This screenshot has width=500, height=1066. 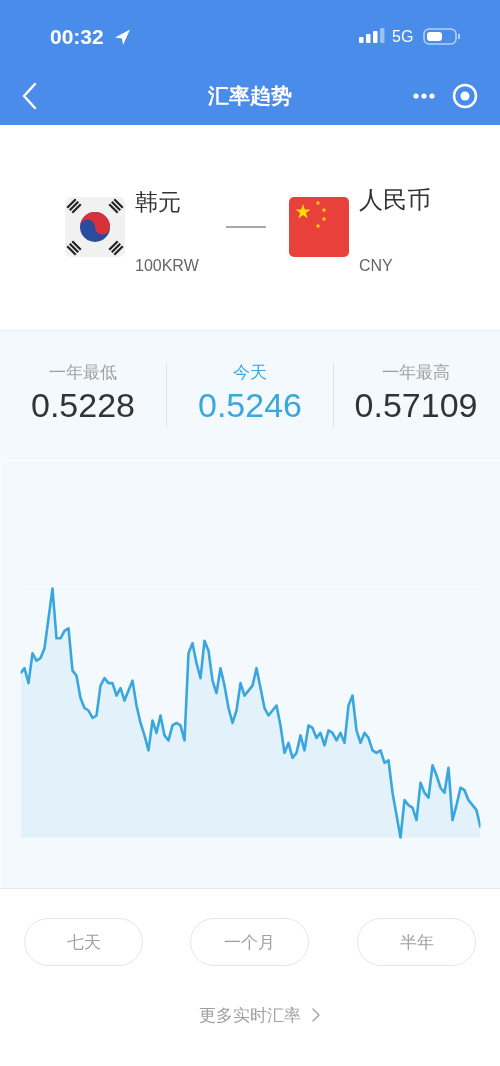 I want to click on text: 七天, so click(x=83, y=941).